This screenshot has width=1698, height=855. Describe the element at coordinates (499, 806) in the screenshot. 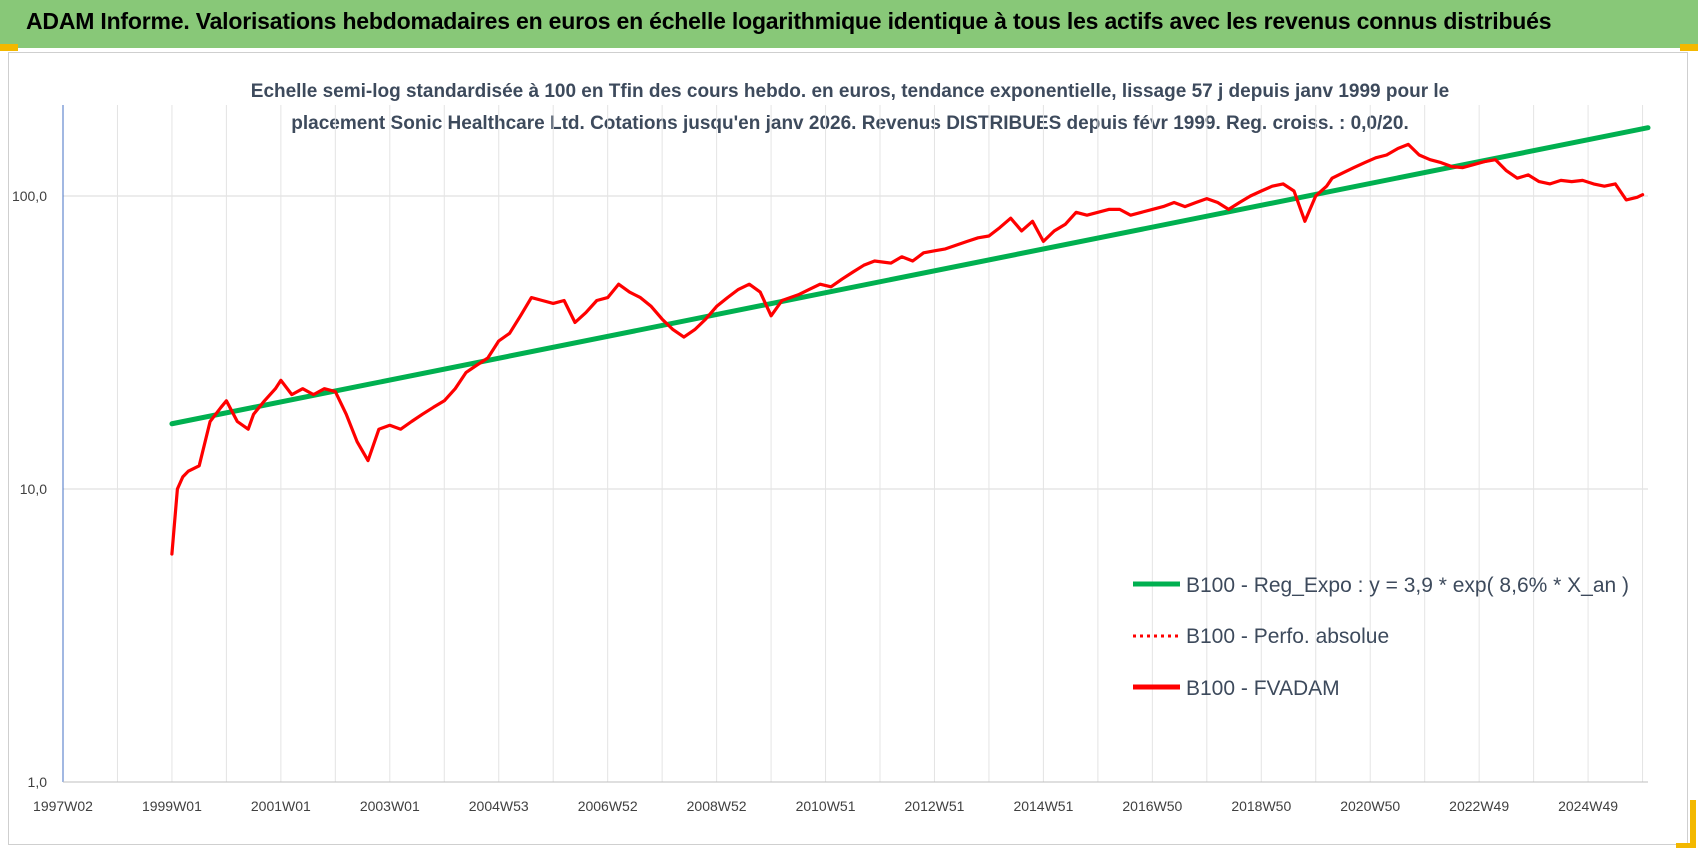

I see `x-tick-label: 2004W53` at that location.